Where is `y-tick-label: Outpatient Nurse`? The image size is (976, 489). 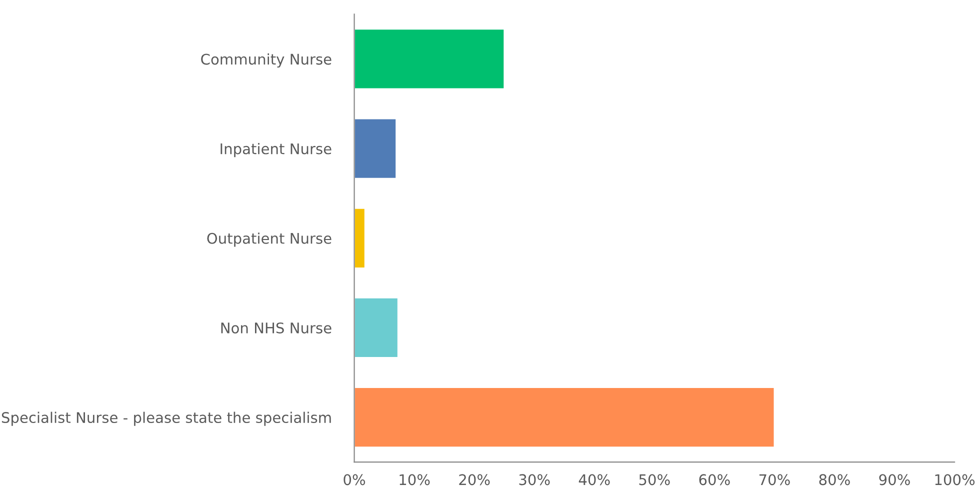
y-tick-label: Outpatient Nurse is located at coordinates (269, 239).